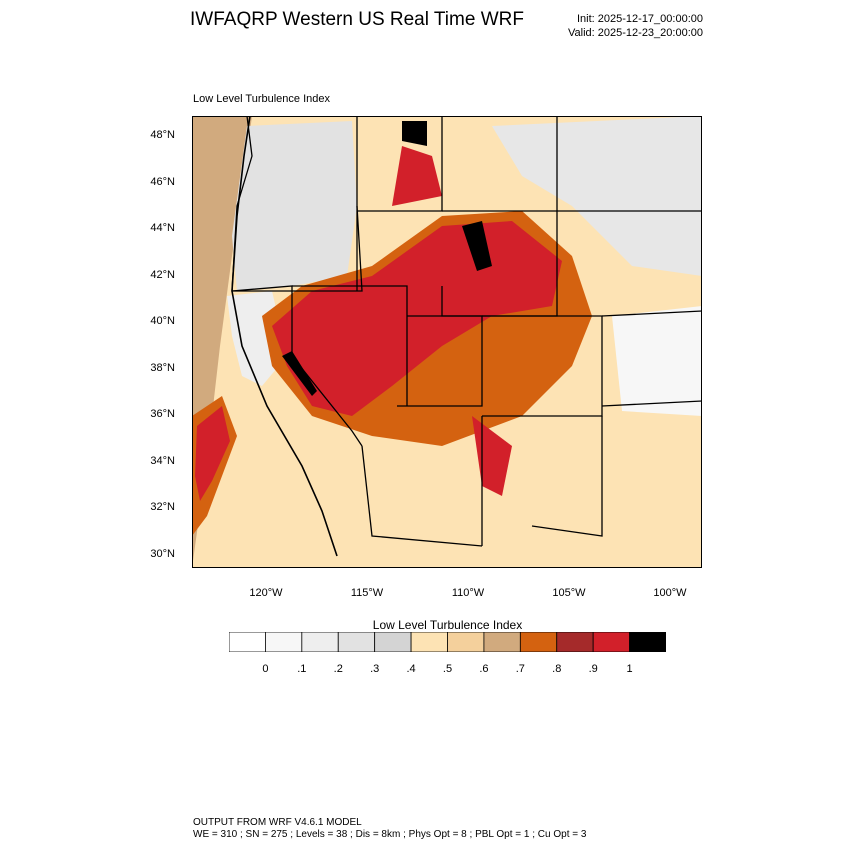  Describe the element at coordinates (162, 461) in the screenshot. I see `lat-label: 34°N` at that location.